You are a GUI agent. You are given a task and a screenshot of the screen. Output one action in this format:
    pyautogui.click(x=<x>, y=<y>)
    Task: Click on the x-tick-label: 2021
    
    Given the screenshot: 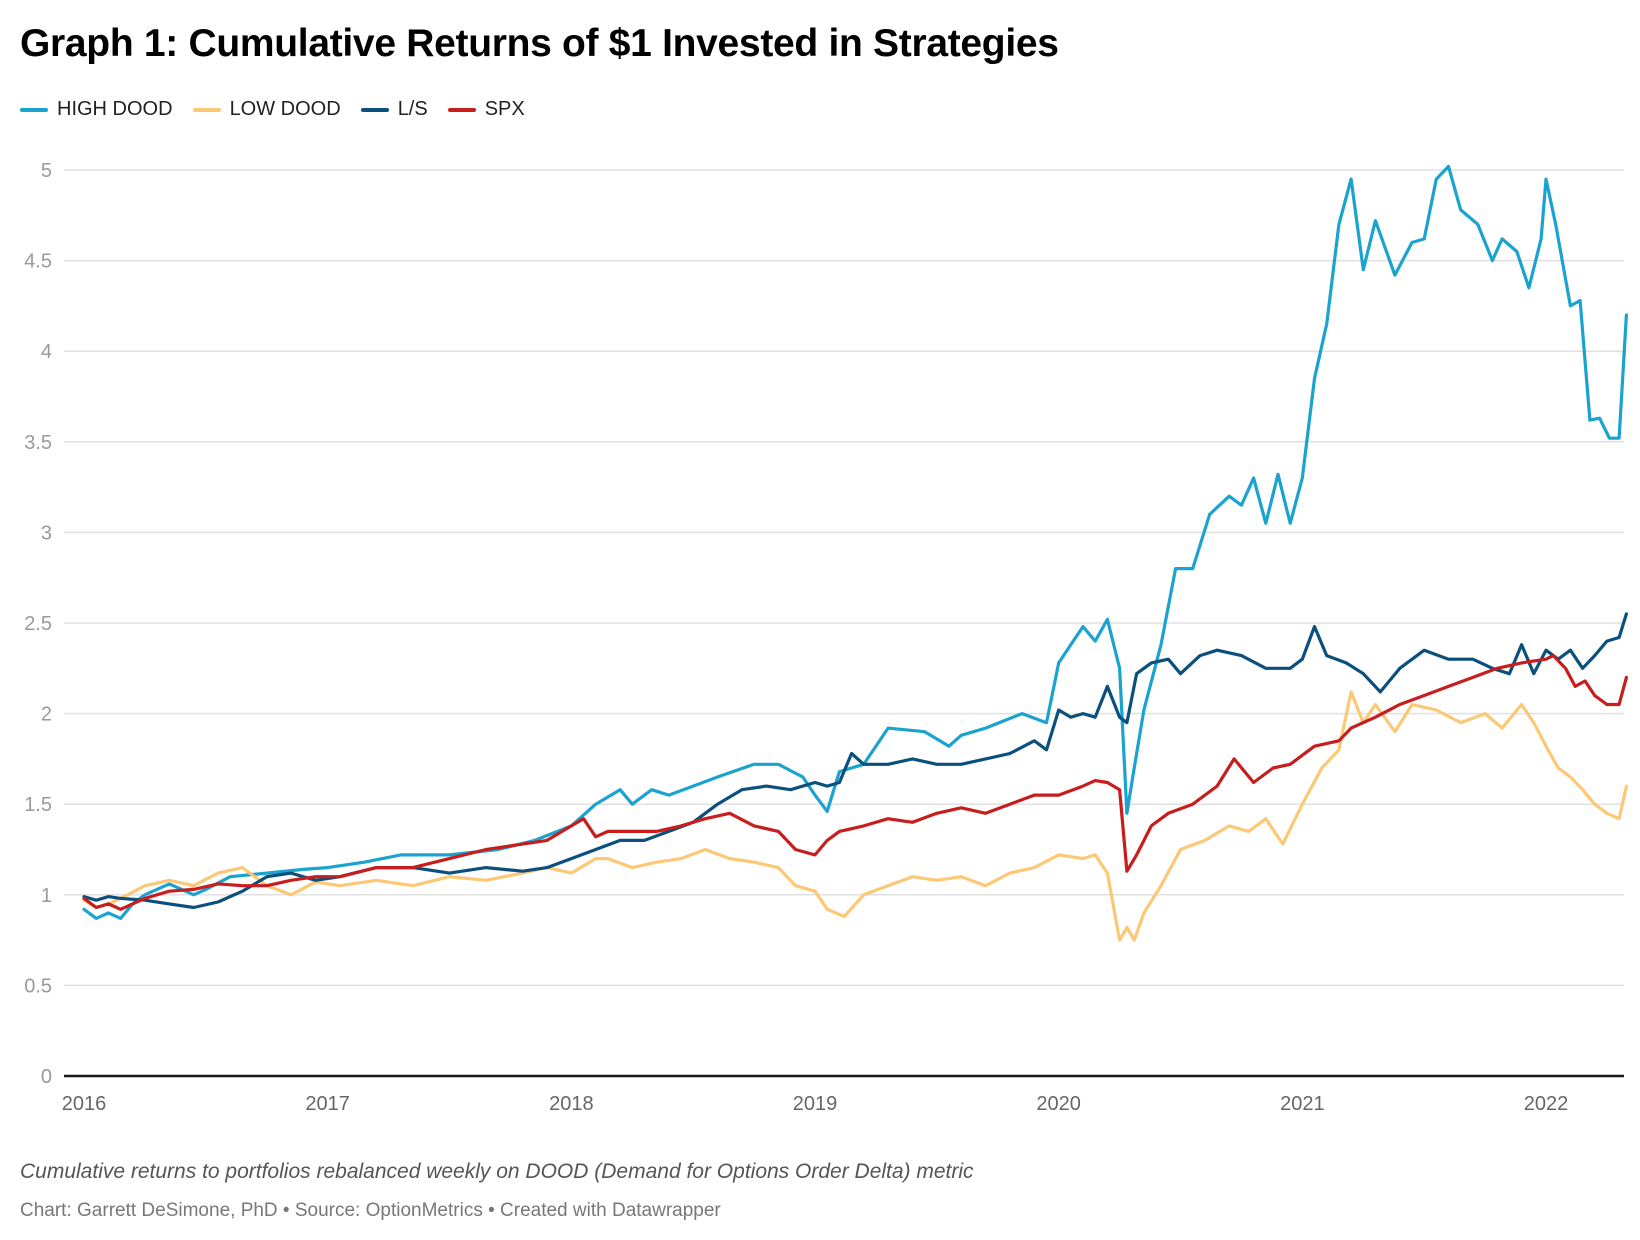 What is the action you would take?
    pyautogui.click(x=1302, y=1104)
    